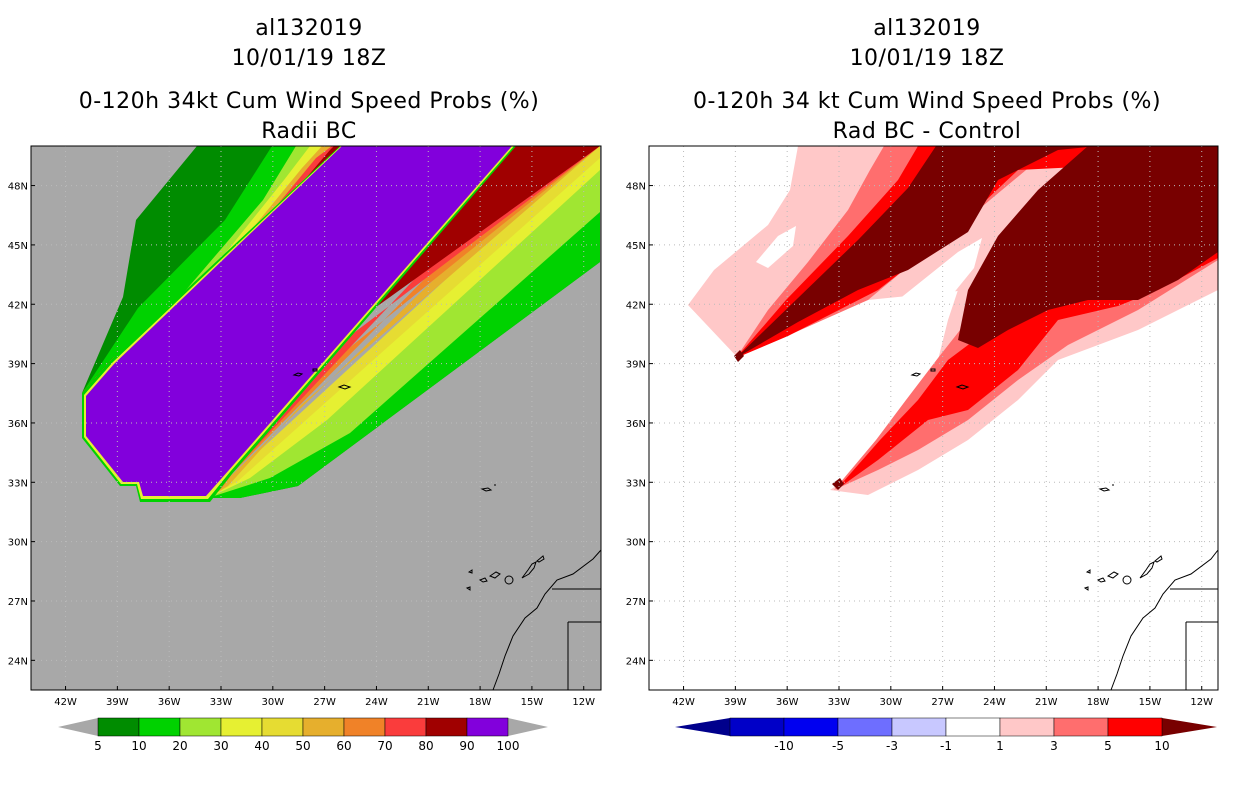  I want to click on left-datetime: 10/01/19 18Z, so click(309, 58).